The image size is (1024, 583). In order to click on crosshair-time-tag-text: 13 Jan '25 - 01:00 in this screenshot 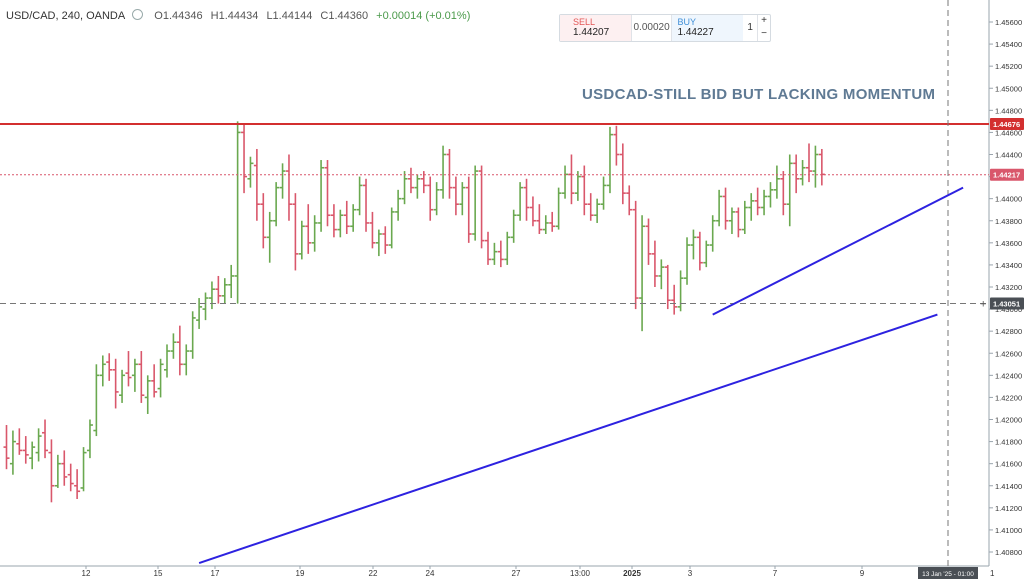, I will do `click(948, 574)`.